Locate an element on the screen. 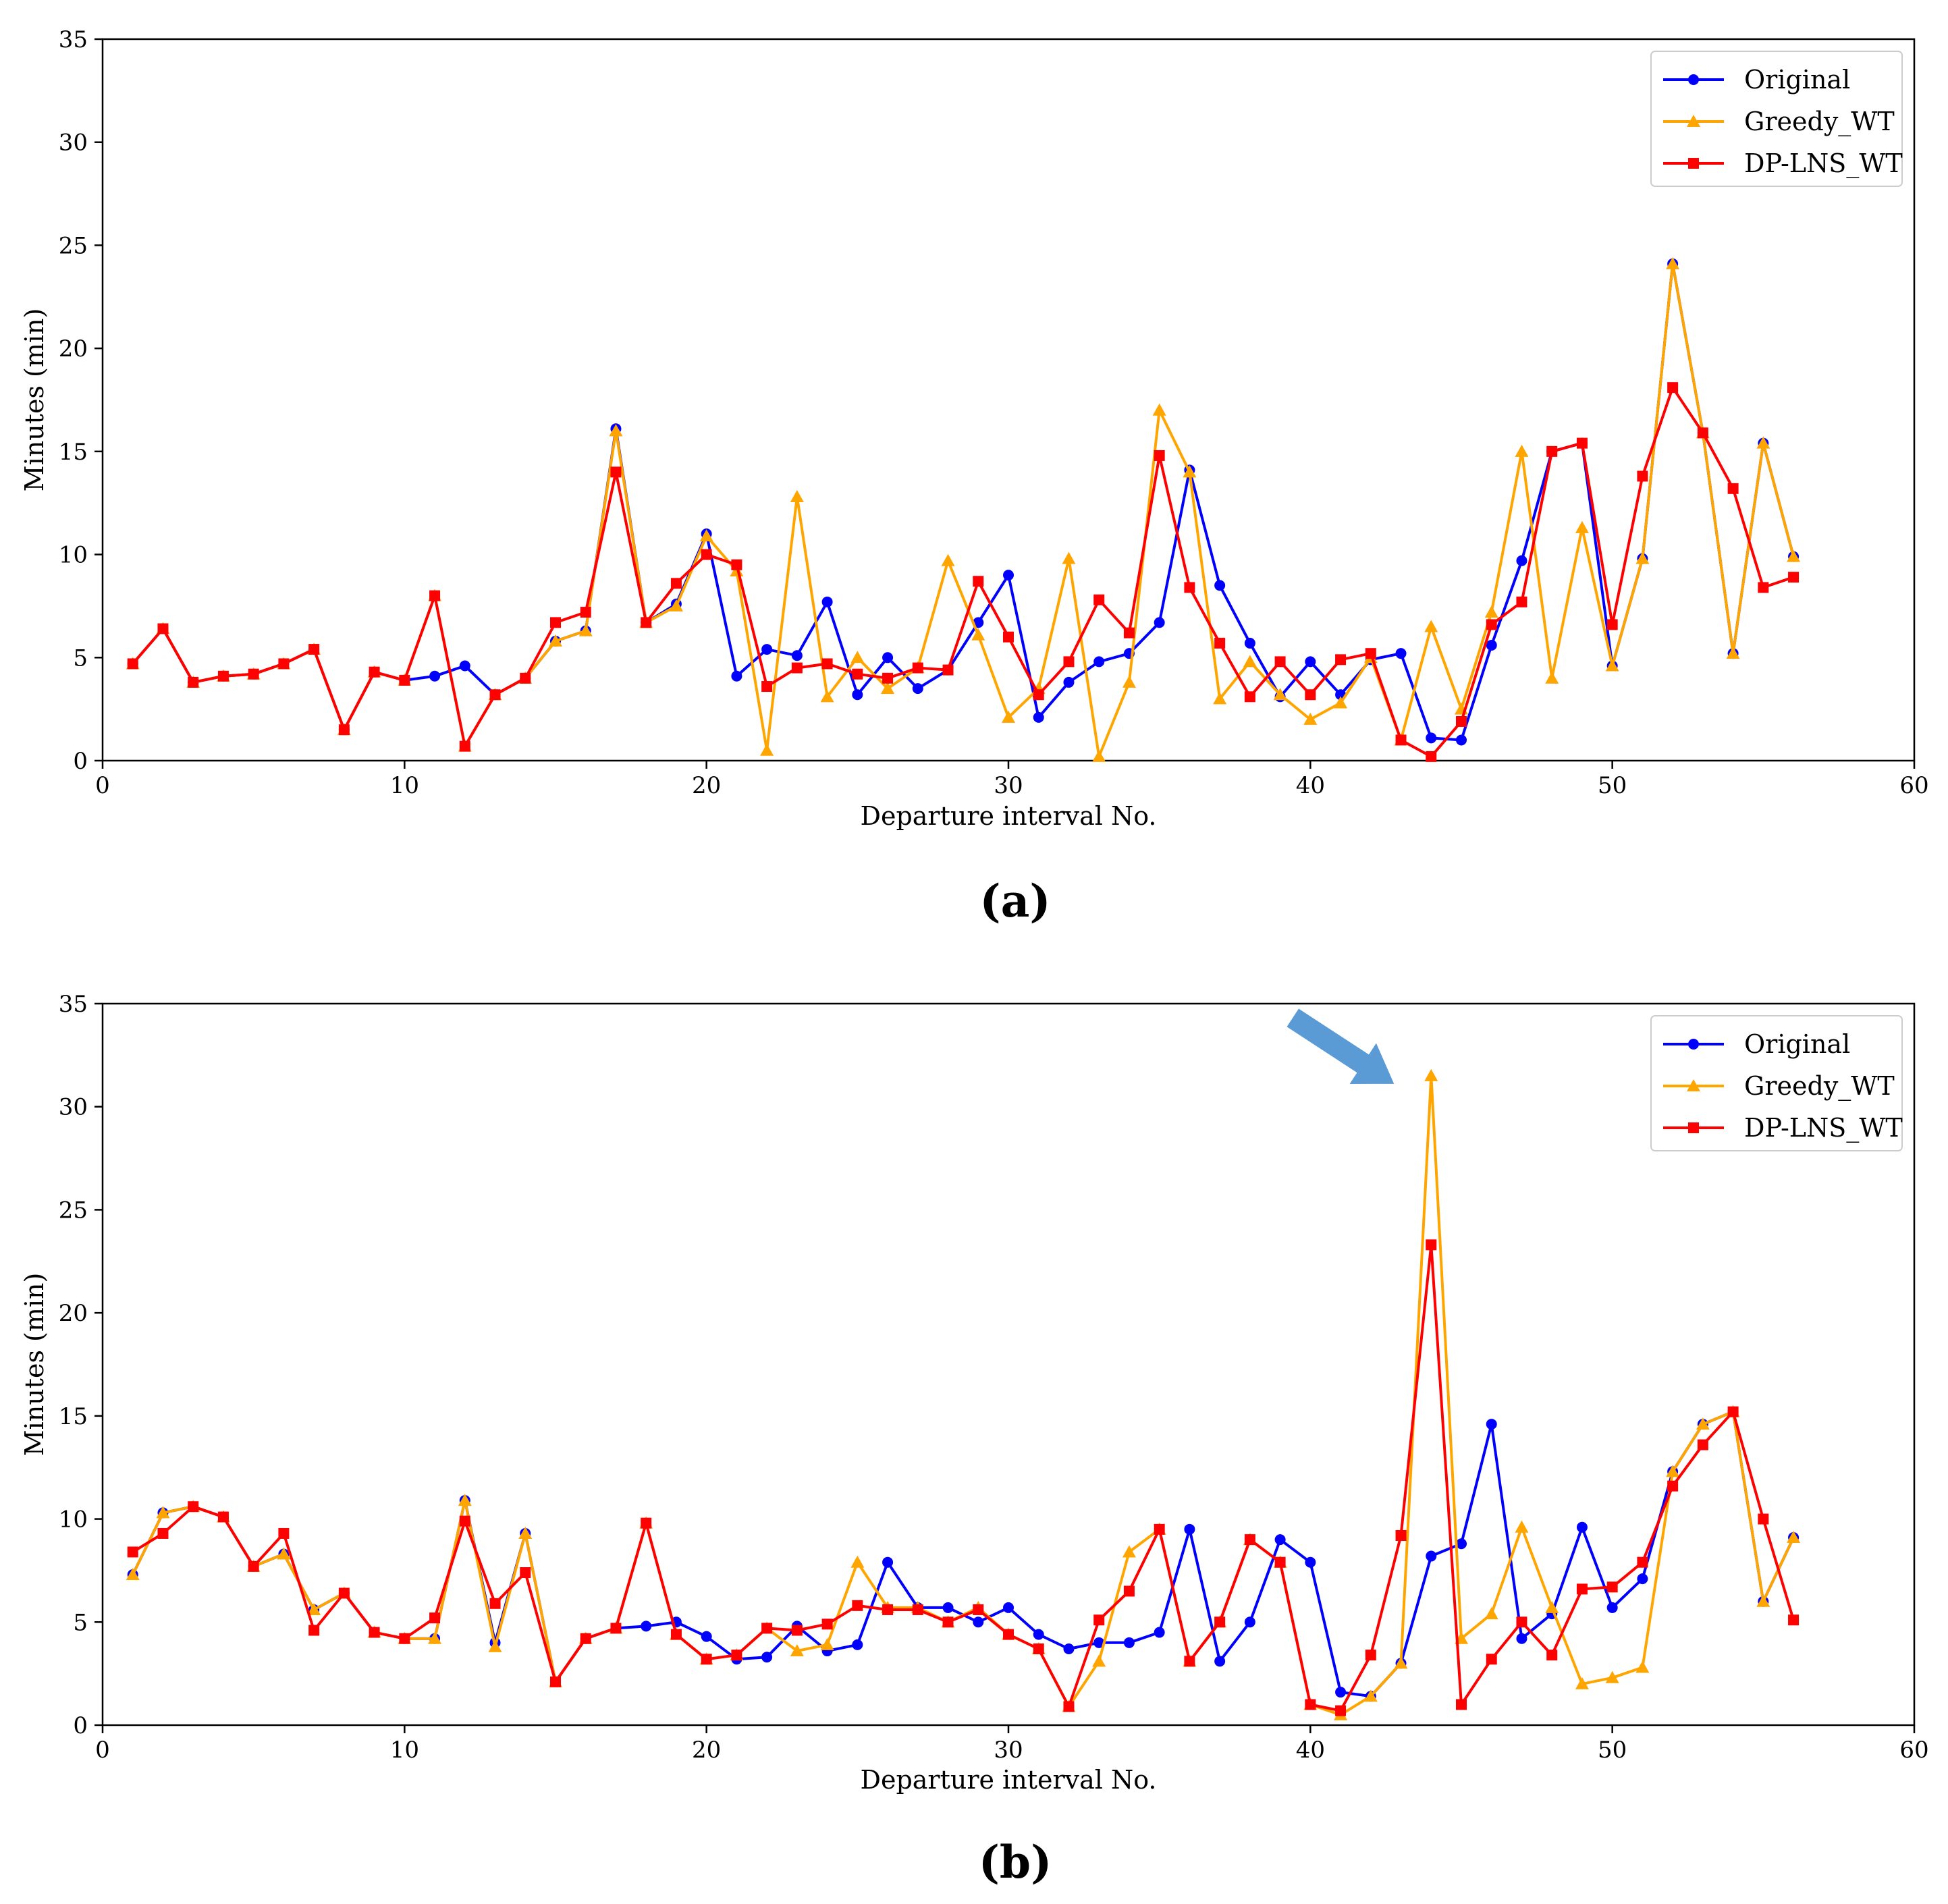 The image size is (1948, 1904). y-tick-label: 25 is located at coordinates (73, 246).